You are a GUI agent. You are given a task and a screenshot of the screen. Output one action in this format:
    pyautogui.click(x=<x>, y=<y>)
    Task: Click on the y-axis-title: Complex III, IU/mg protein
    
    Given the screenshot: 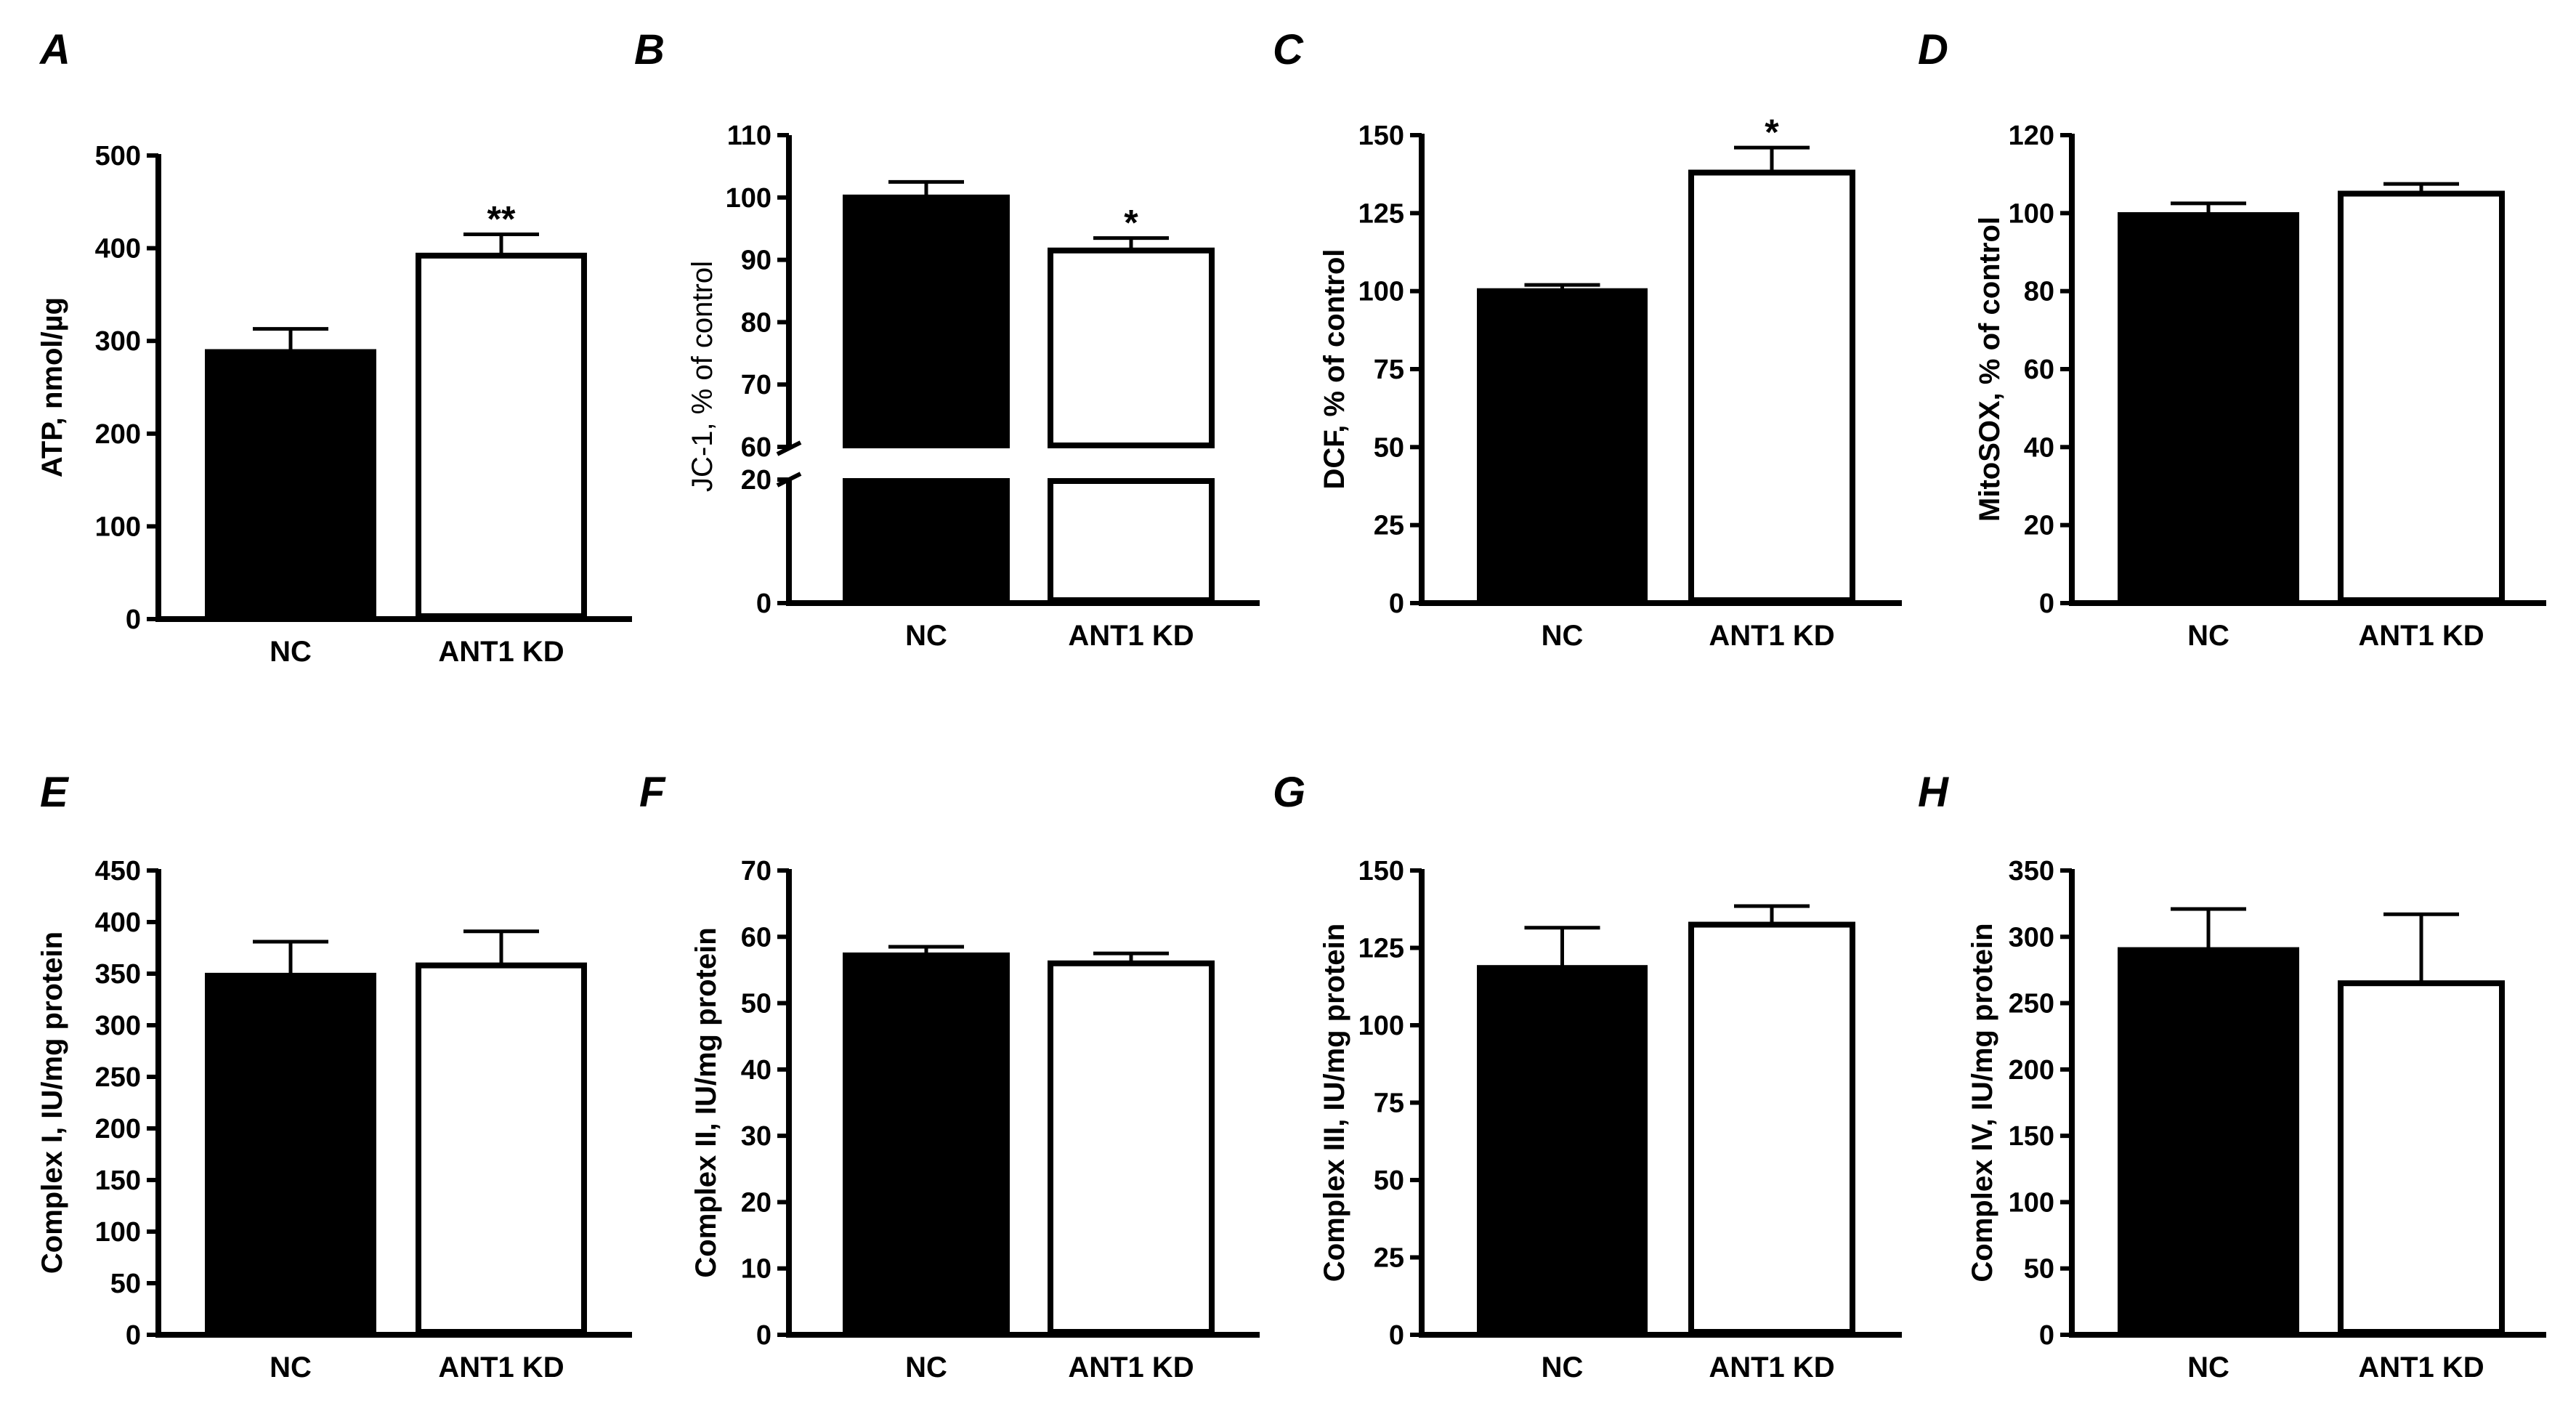 What is the action you would take?
    pyautogui.click(x=1334, y=1103)
    